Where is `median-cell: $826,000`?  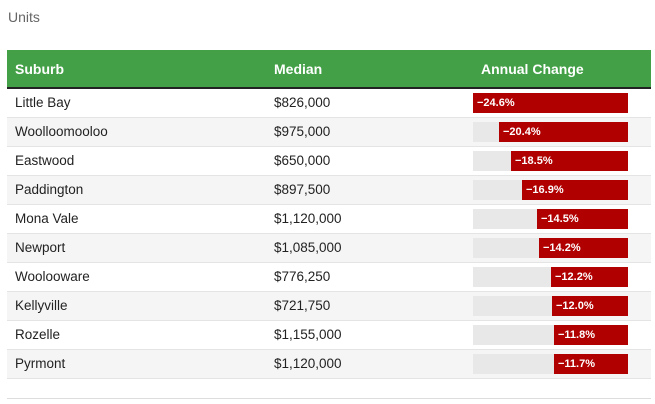
median-cell: $826,000 is located at coordinates (302, 103).